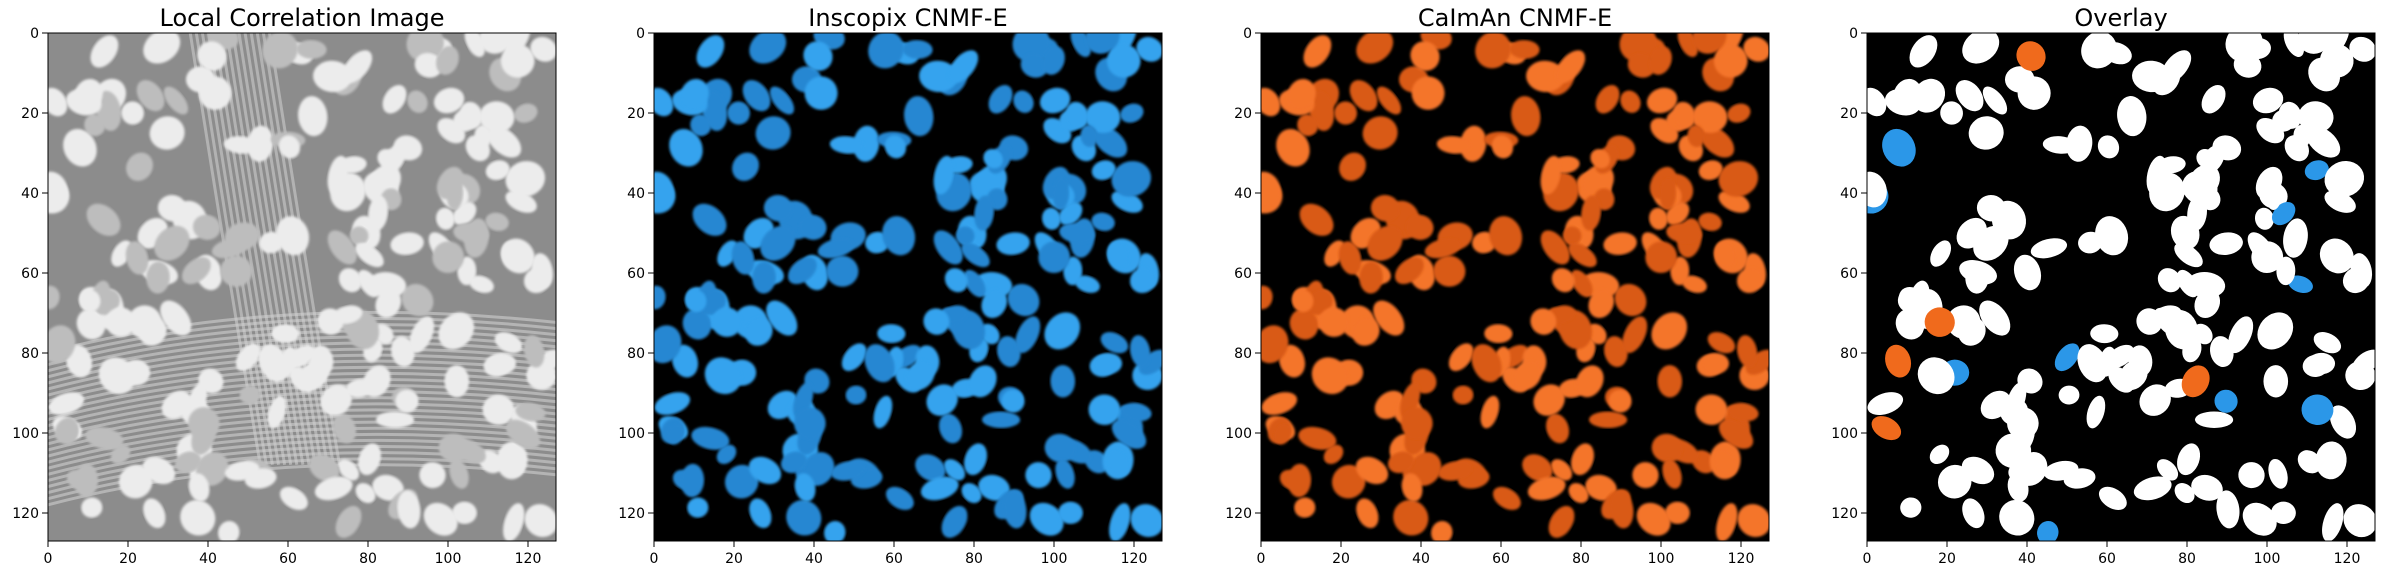  What do you see at coordinates (1054, 559) in the screenshot?
I see `x-tick-label: 100` at bounding box center [1054, 559].